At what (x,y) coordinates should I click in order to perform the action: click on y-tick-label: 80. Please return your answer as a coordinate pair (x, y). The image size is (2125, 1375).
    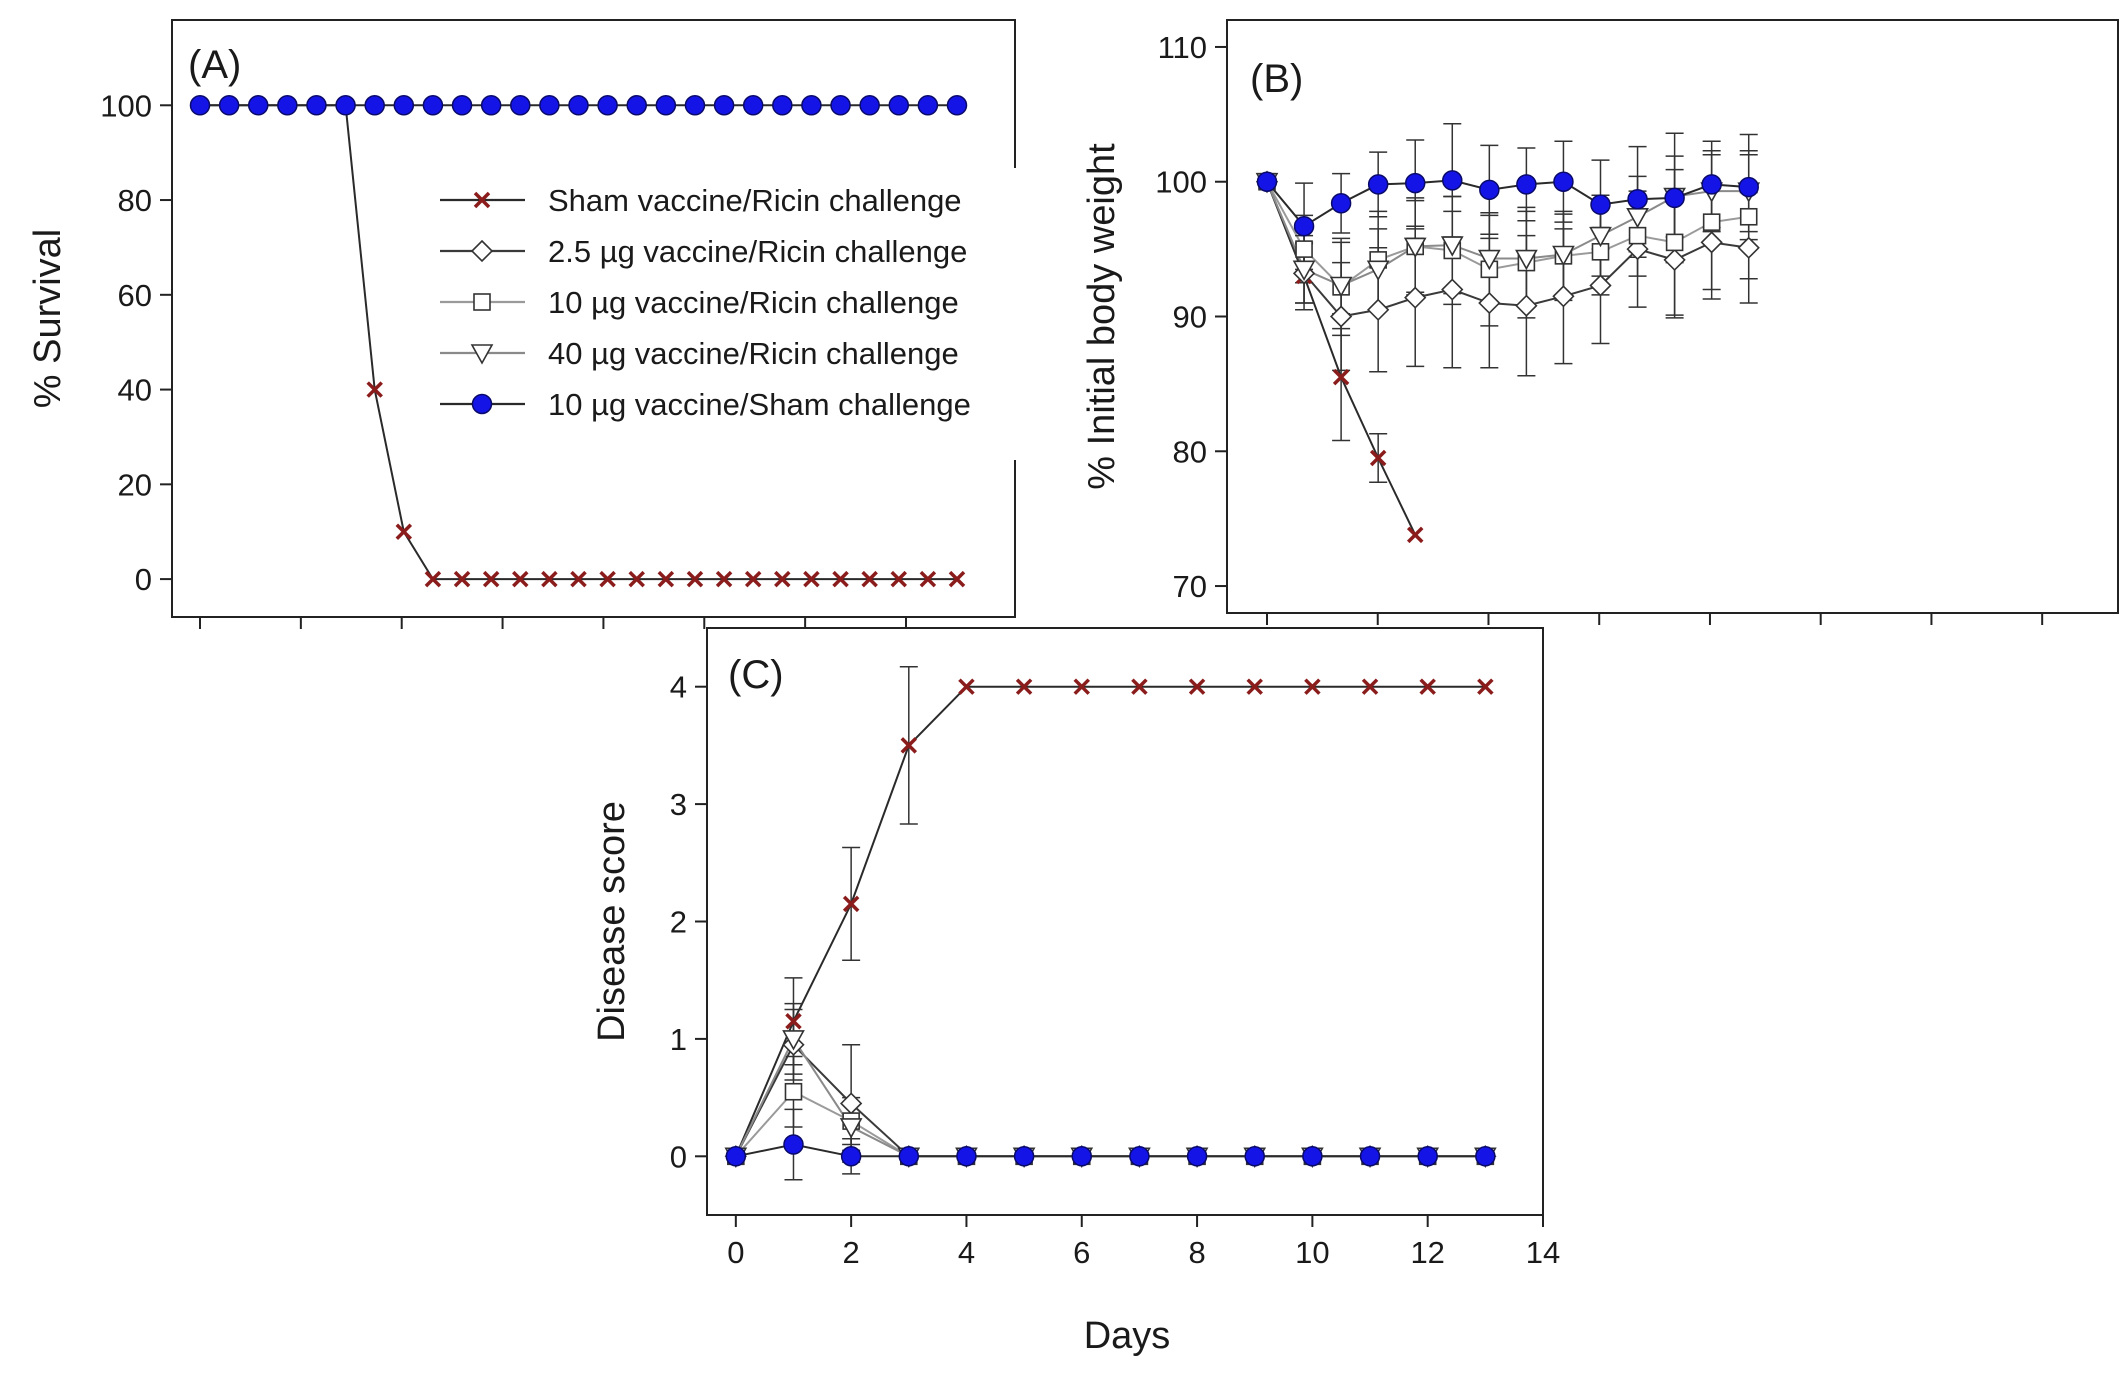
    Looking at the image, I should click on (1190, 451).